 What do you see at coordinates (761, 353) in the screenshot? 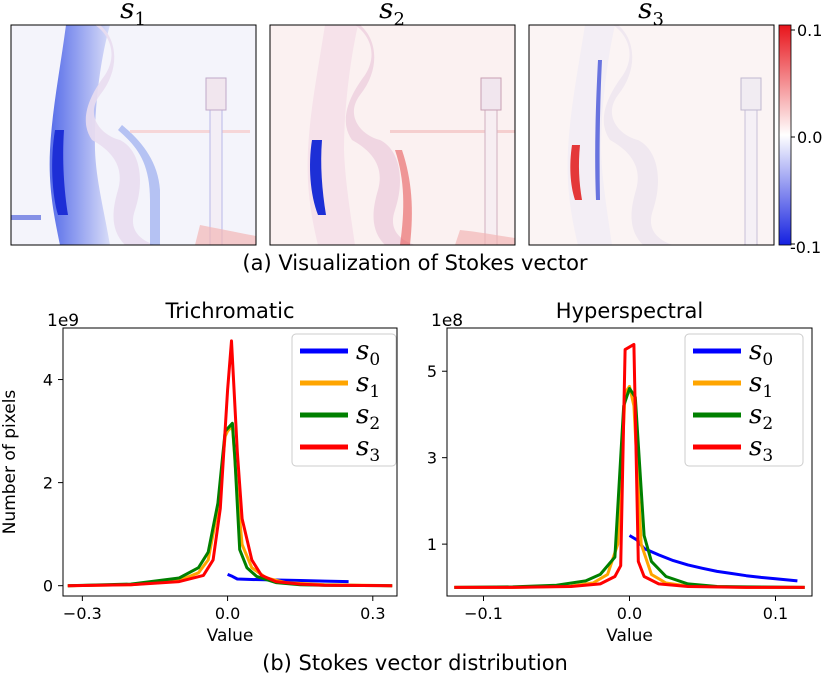
I see `hyperspectral-legend-label-s0: s0` at bounding box center [761, 353].